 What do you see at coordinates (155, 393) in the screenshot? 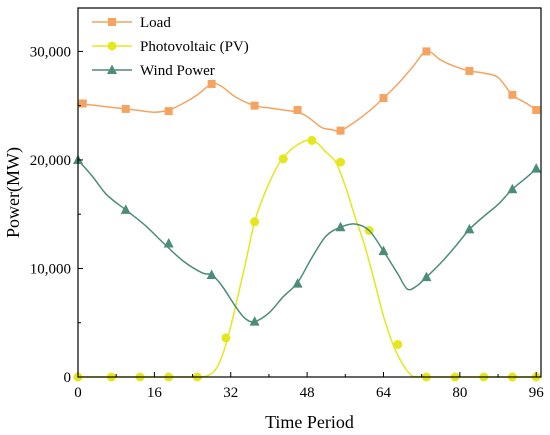
I see `x-tick-label: 16` at bounding box center [155, 393].